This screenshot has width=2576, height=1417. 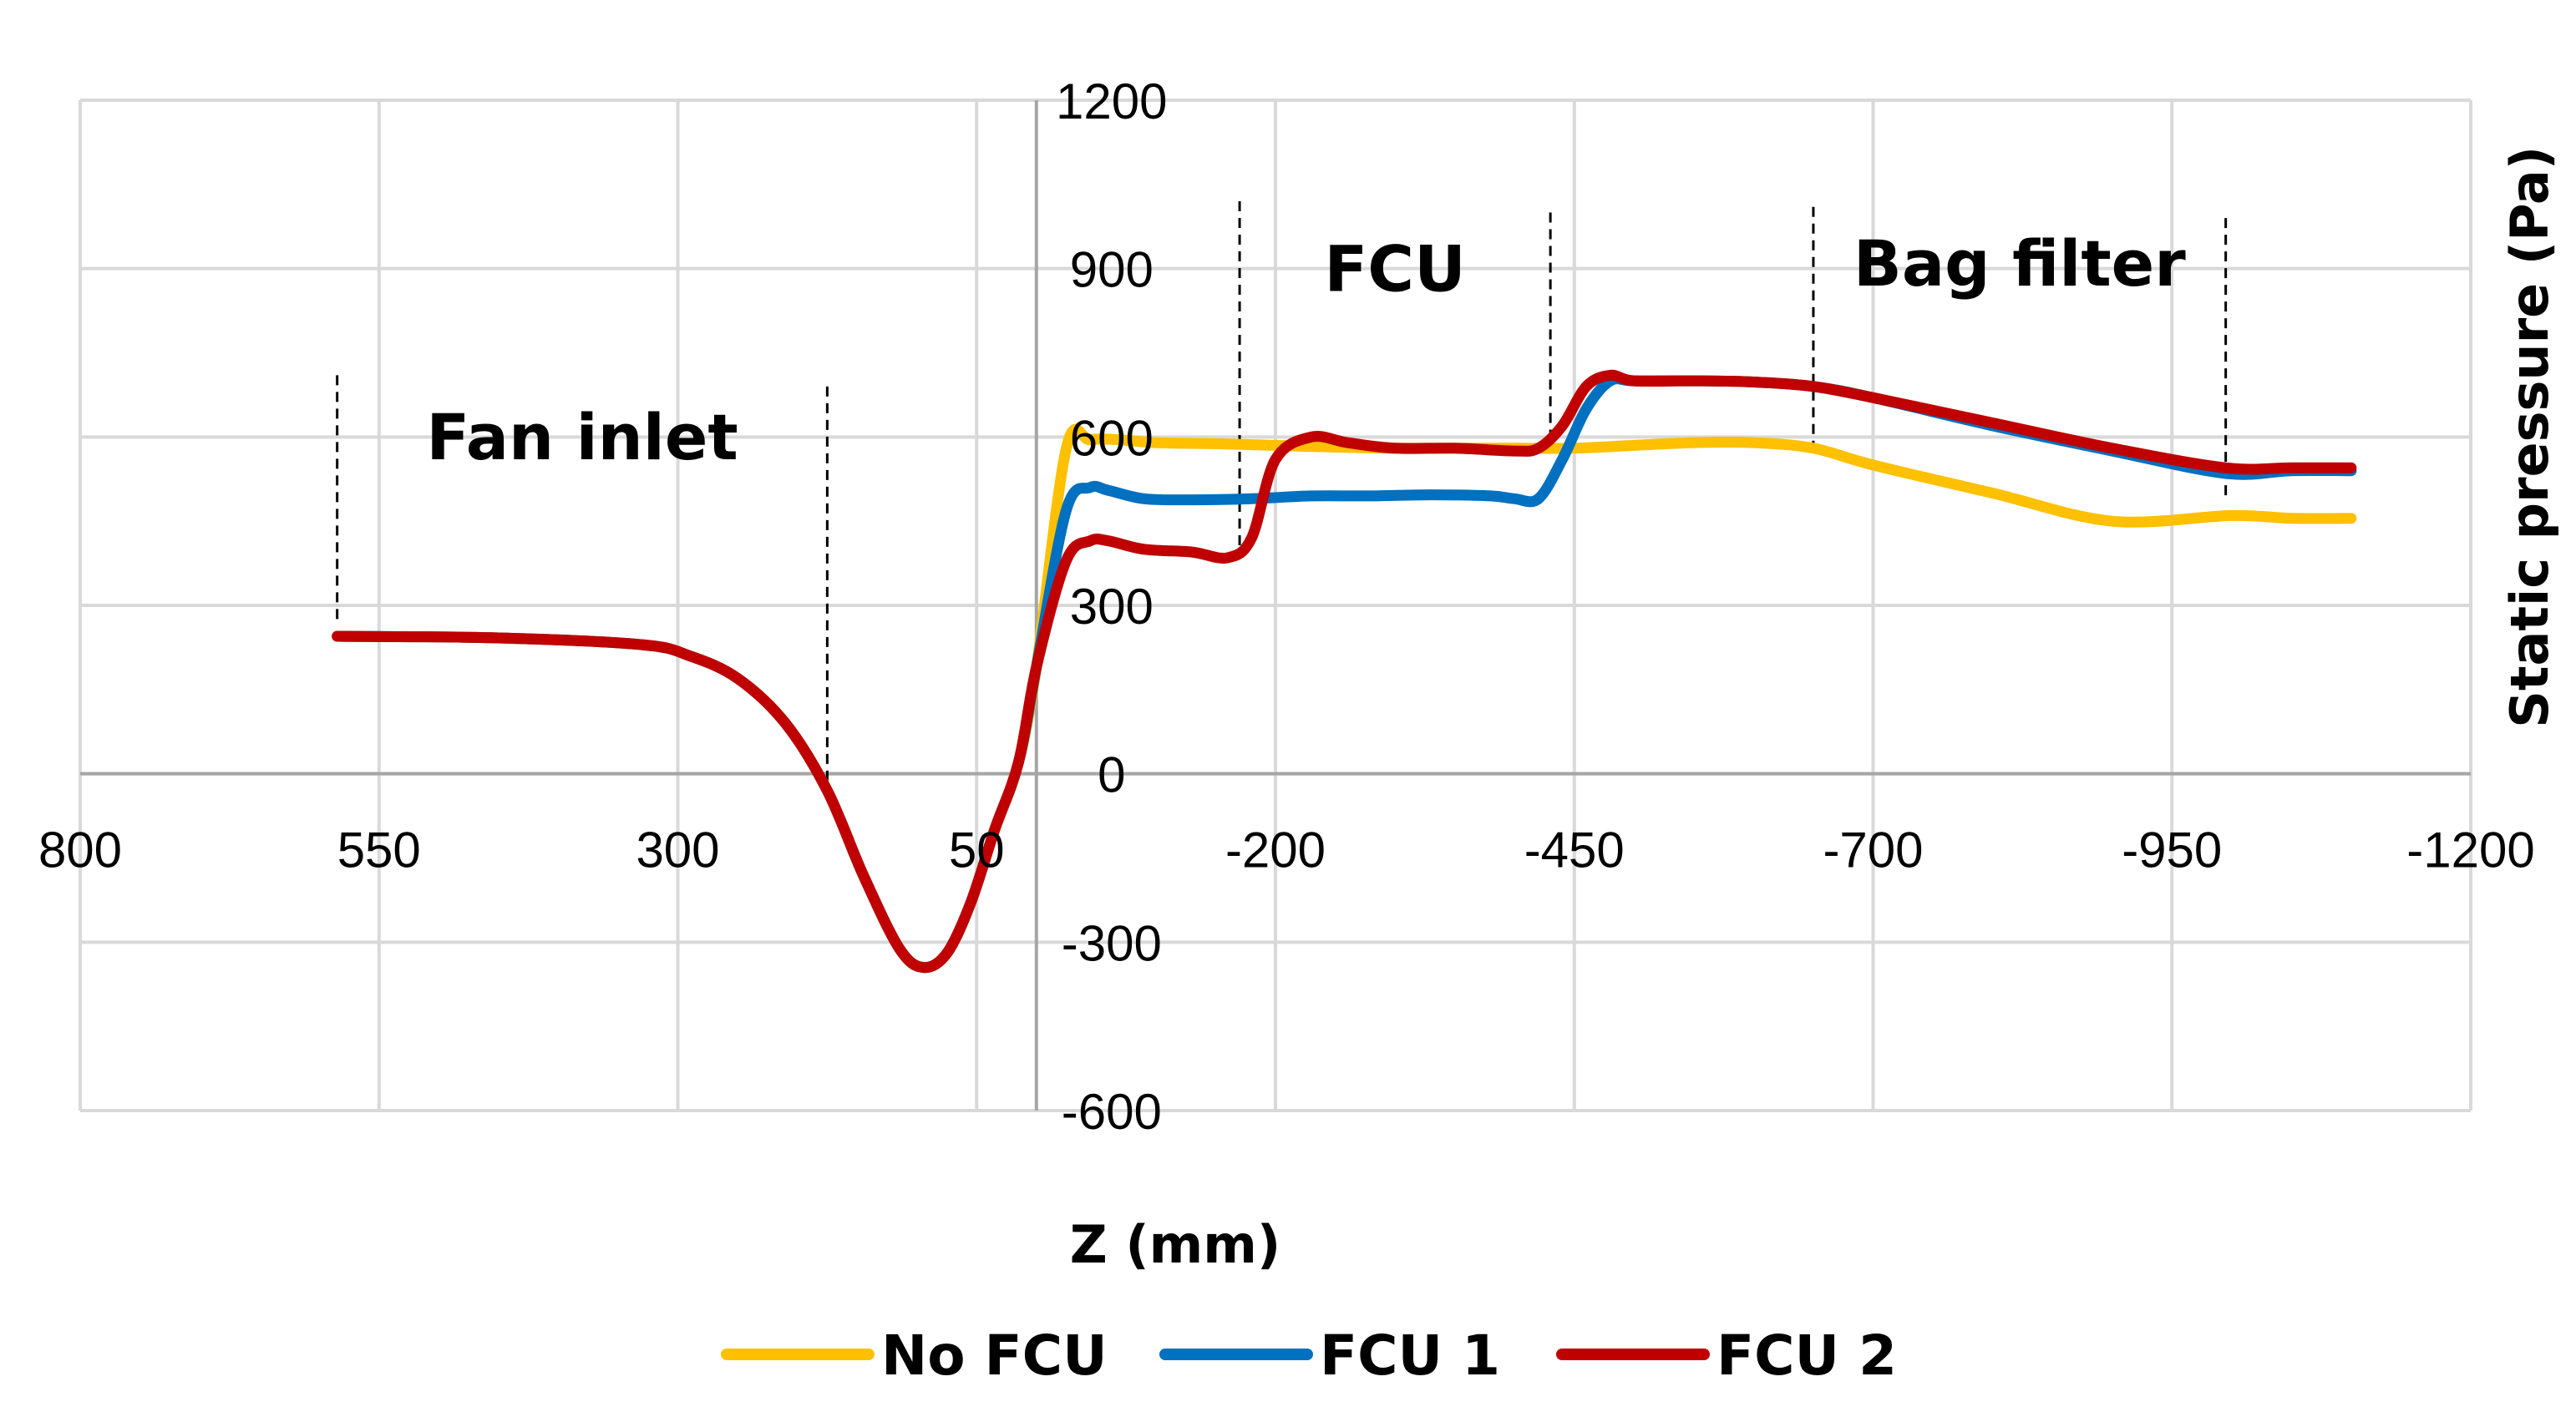 What do you see at coordinates (1111, 775) in the screenshot?
I see `y-tick-label: 0` at bounding box center [1111, 775].